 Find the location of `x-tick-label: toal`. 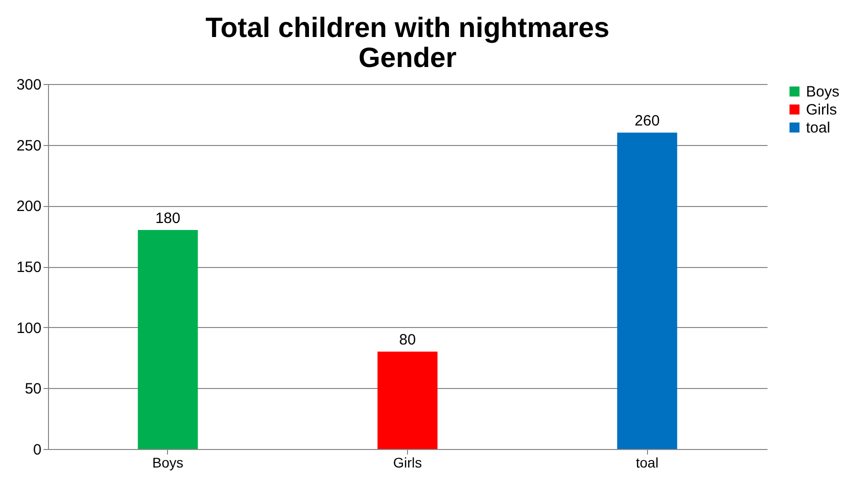

x-tick-label: toal is located at coordinates (647, 462).